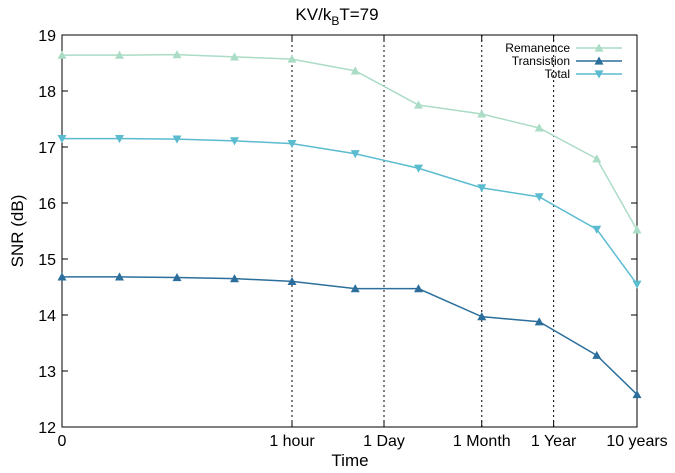 The width and height of the screenshot is (675, 473). Describe the element at coordinates (636, 441) in the screenshot. I see `x-tick-label: 10 years` at that location.